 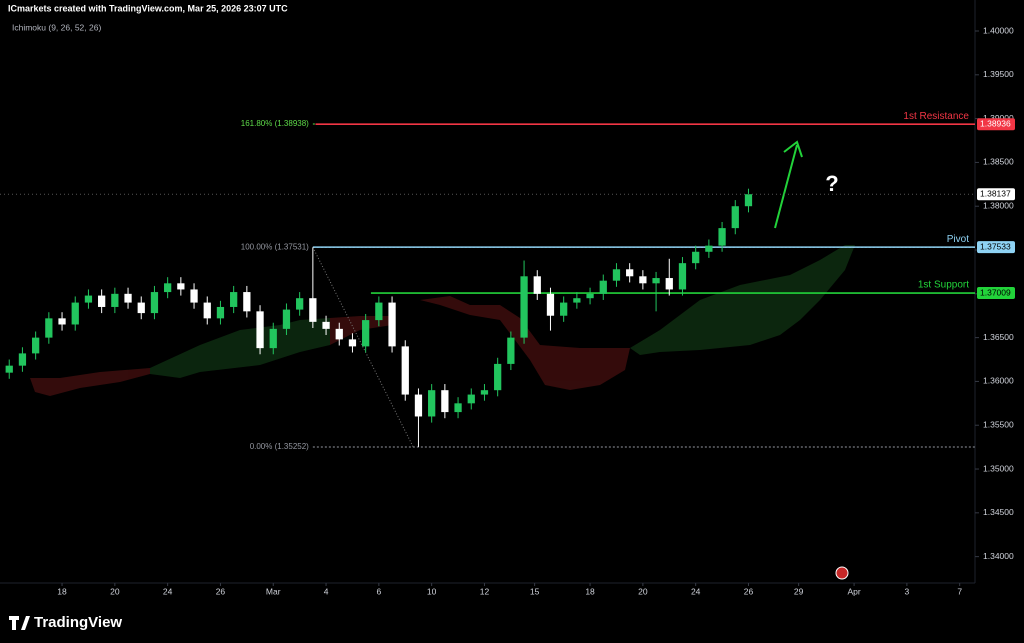 What do you see at coordinates (279, 446) in the screenshot?
I see `fib-label: 0.00% (1.35252)` at bounding box center [279, 446].